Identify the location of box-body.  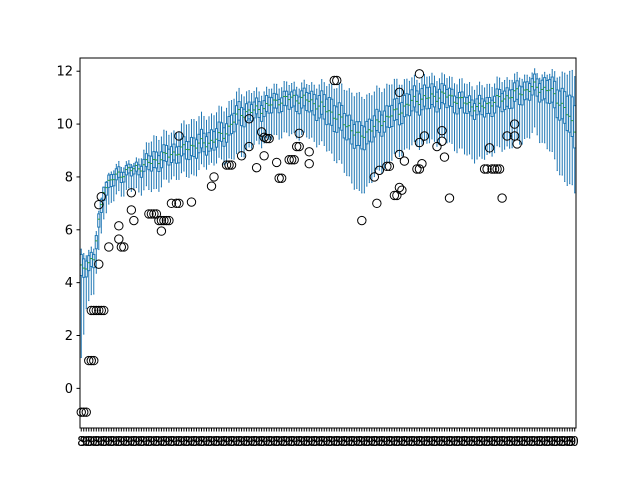
(99, 220).